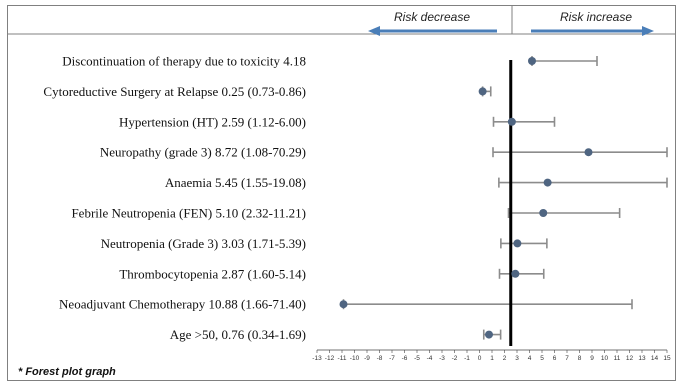 The image size is (680, 384). I want to click on x-tick-label: 13, so click(642, 358).